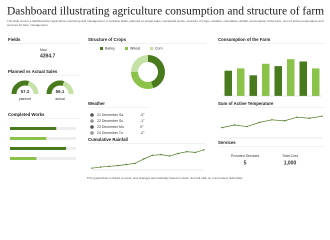  I want to click on gauge-label: planned, so click(25, 99).